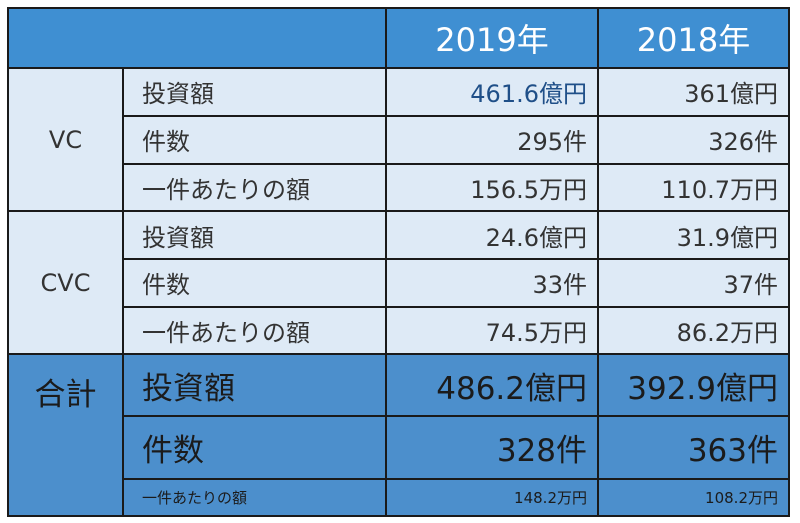  Describe the element at coordinates (492, 187) in the screenshot. I see `value-2019: 156.5万円` at that location.